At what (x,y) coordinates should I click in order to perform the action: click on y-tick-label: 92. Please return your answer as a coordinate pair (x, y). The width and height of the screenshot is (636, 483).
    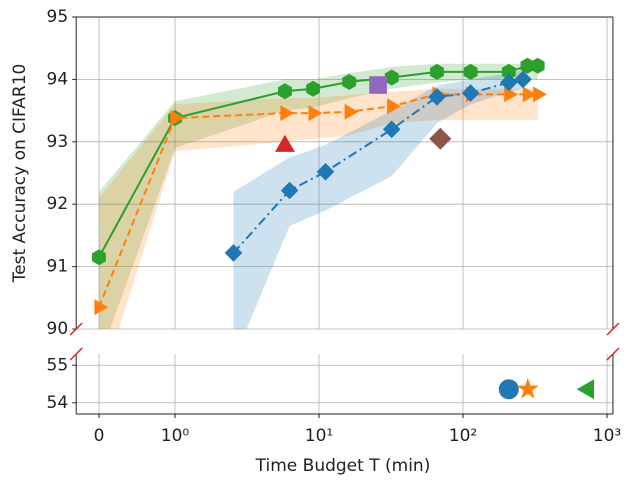
    Looking at the image, I should click on (58, 204).